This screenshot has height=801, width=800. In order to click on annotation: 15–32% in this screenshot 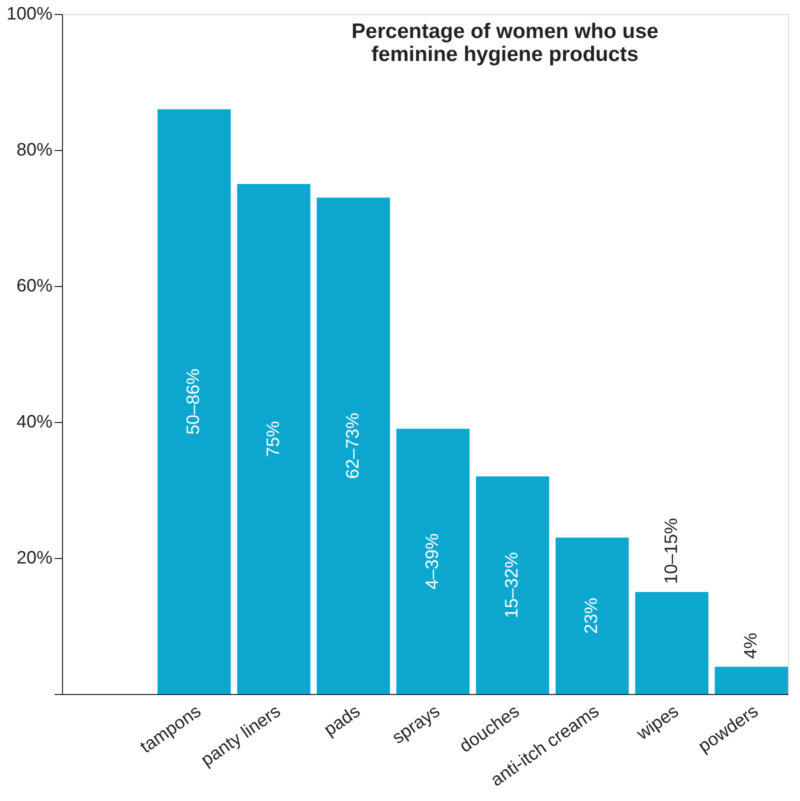, I will do `click(512, 585)`.